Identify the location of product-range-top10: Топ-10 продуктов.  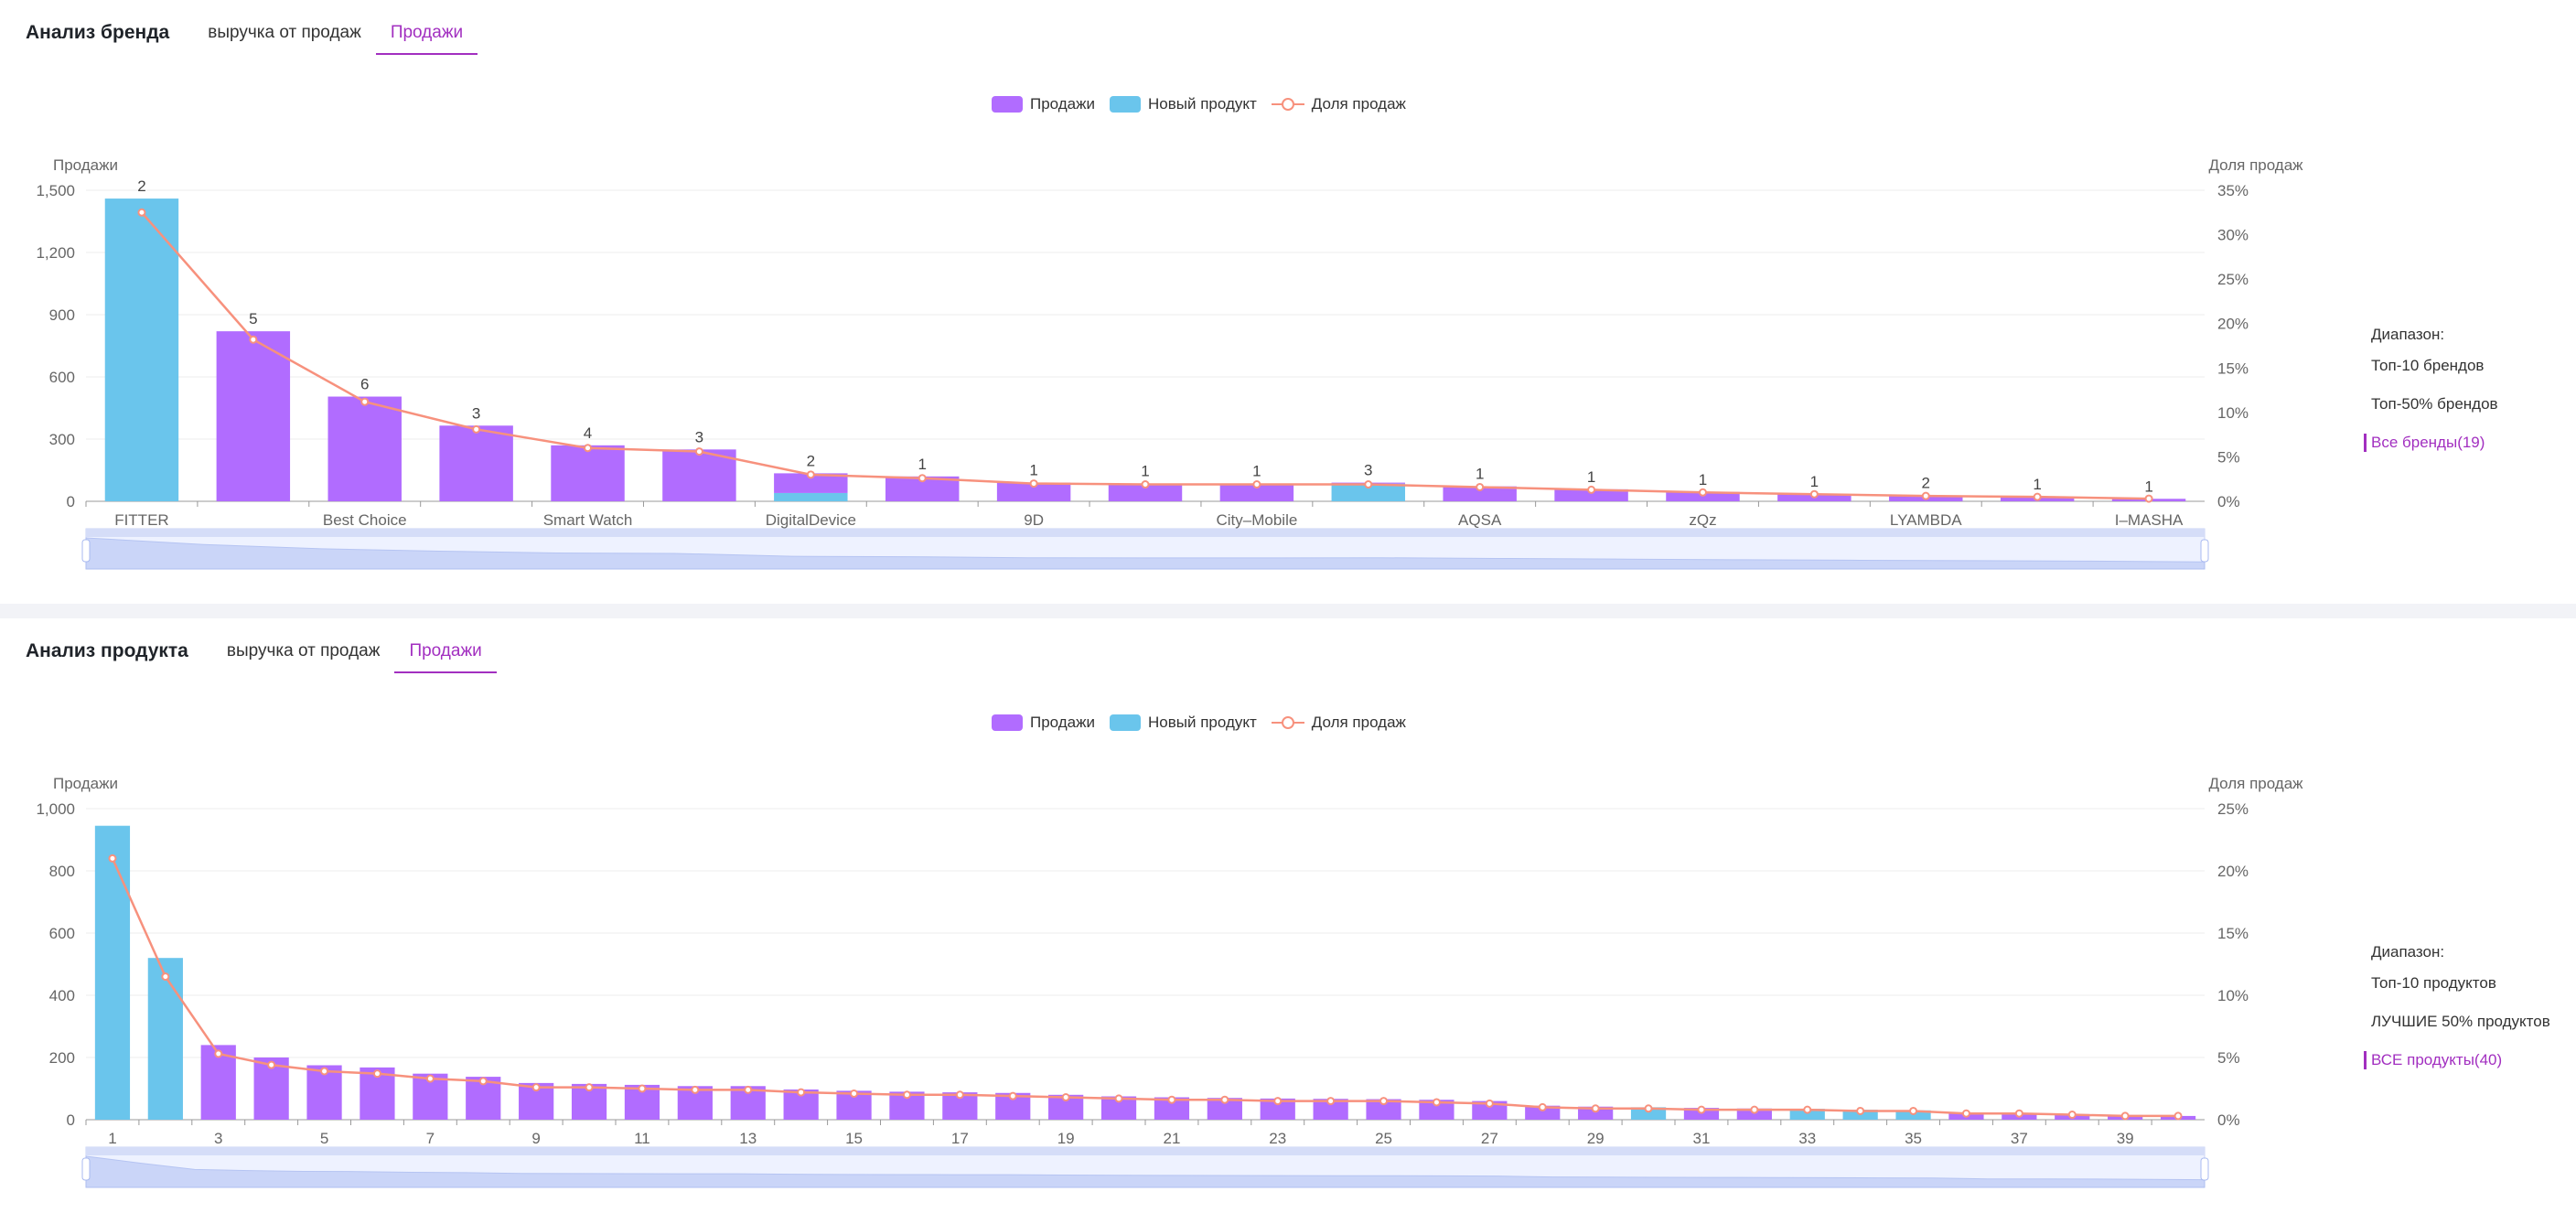
(2434, 983).